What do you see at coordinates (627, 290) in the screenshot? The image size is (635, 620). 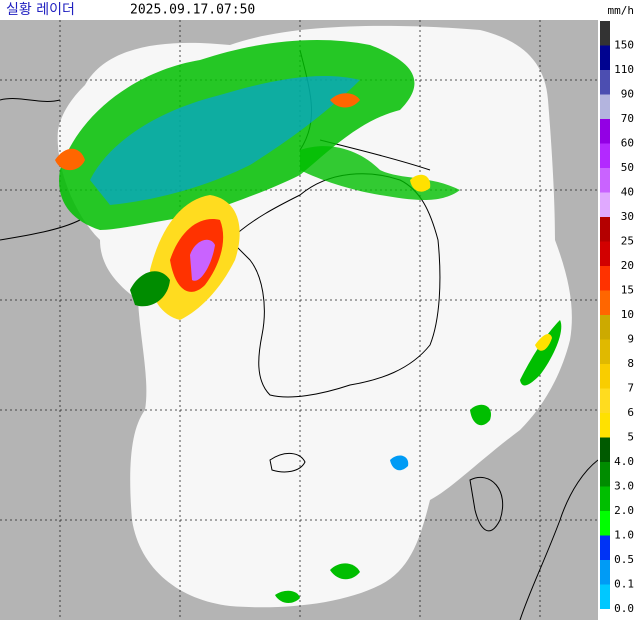 I see `legend-label: 15` at bounding box center [627, 290].